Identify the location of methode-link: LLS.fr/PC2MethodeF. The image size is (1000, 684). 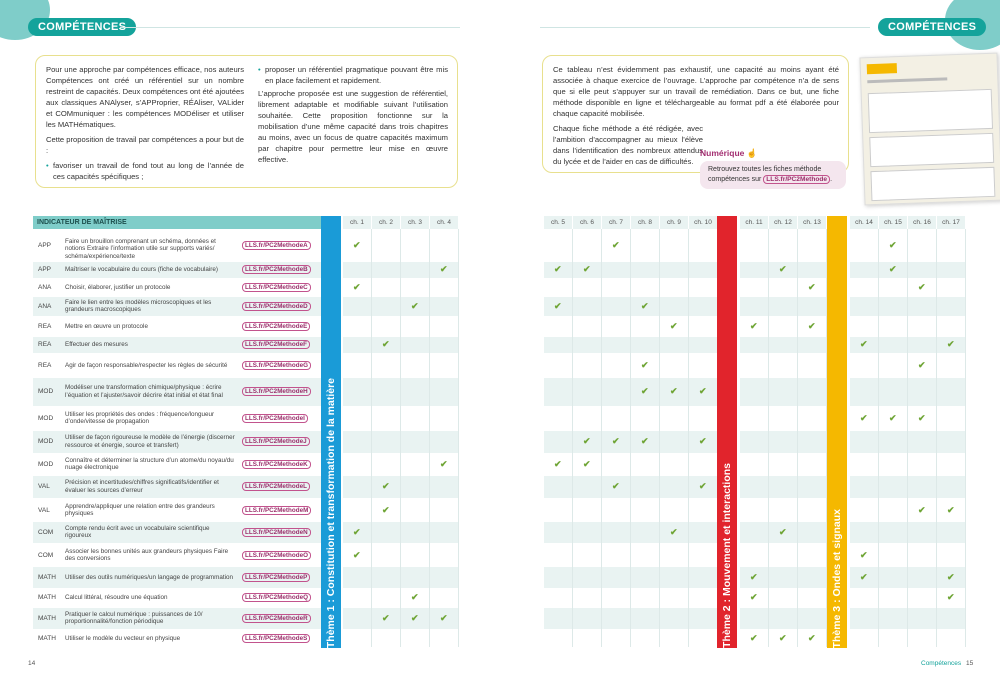
(276, 344).